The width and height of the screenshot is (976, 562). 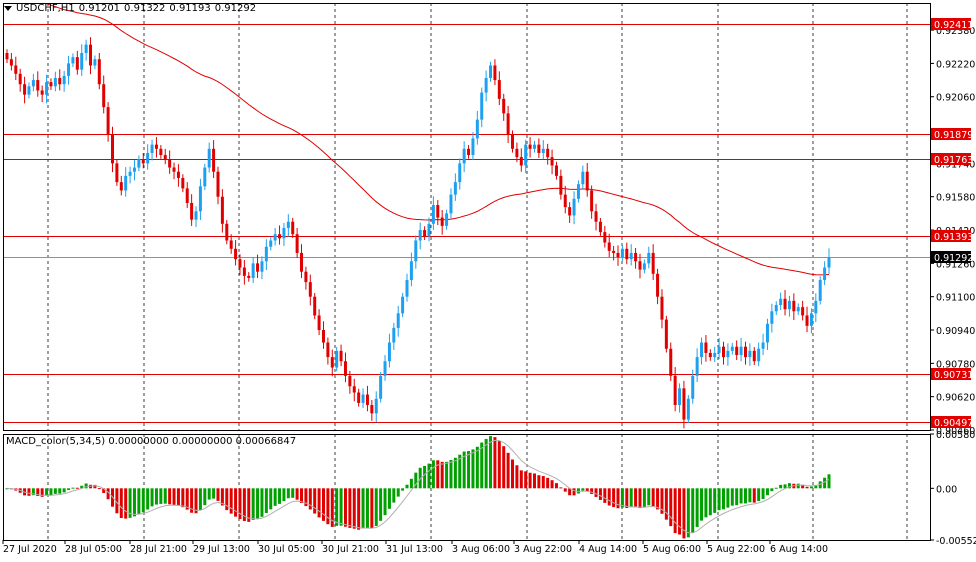 I want to click on price-tick-label: 0.90940, so click(x=955, y=331).